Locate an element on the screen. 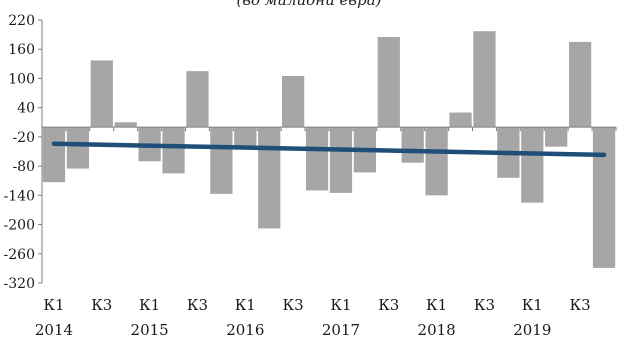  y-tick-label: -80 is located at coordinates (23, 167).